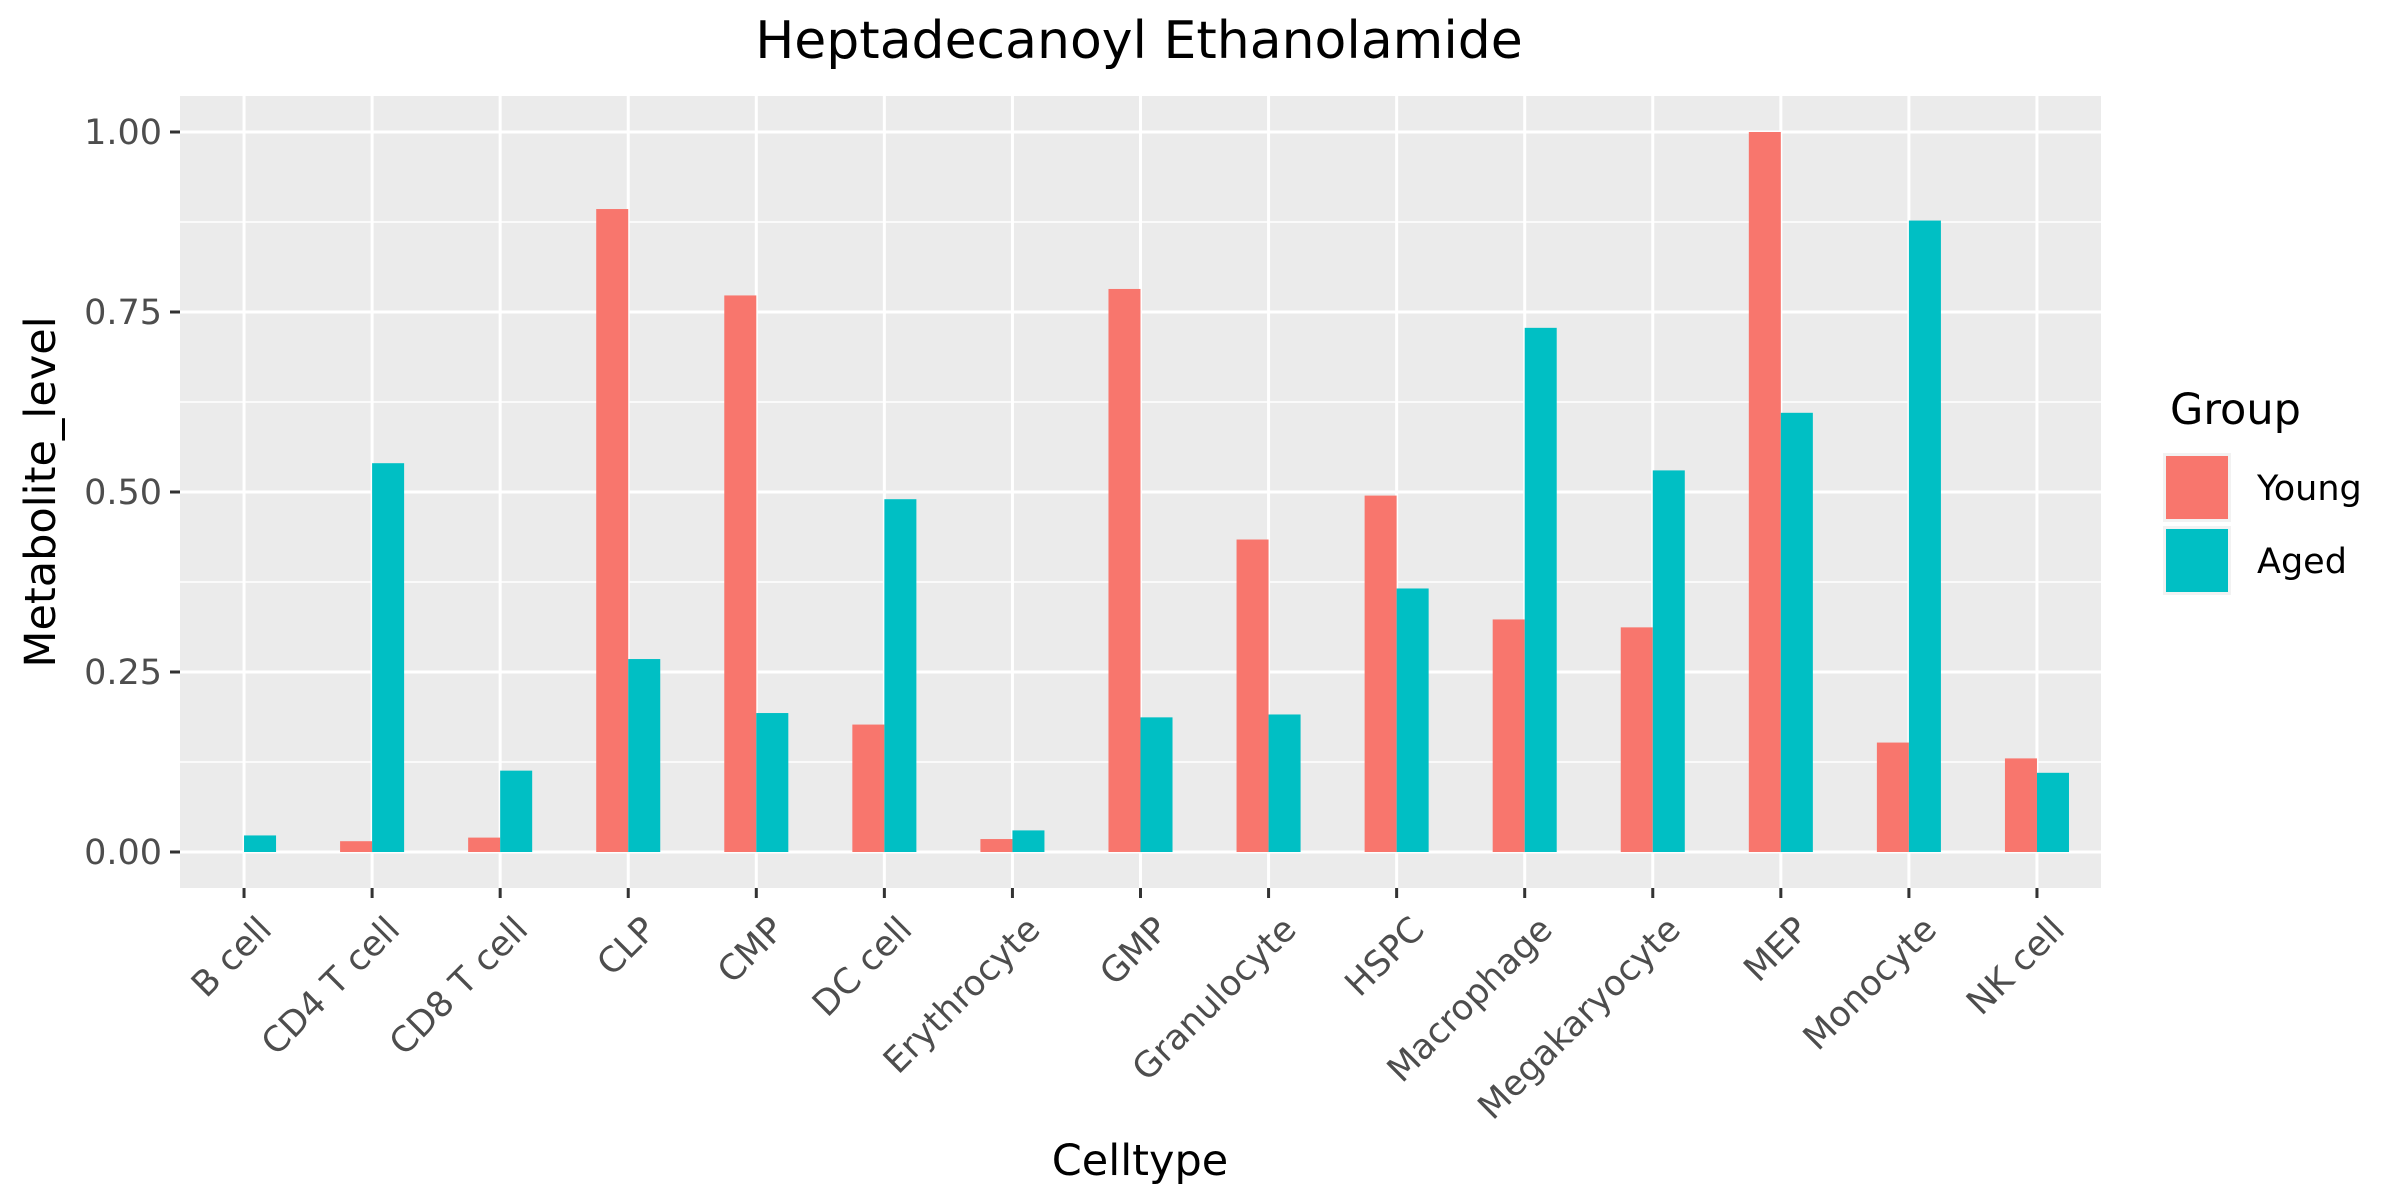 This screenshot has height=1200, width=2400. Describe the element at coordinates (1385, 957) in the screenshot. I see `x-tick-label: HSPC` at that location.